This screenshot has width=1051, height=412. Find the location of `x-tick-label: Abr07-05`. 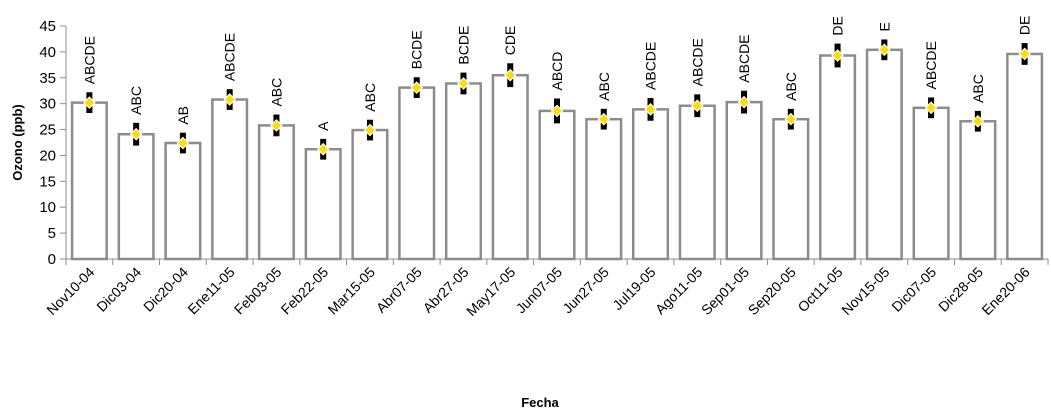

x-tick-label: Abr07-05 is located at coordinates (399, 290).